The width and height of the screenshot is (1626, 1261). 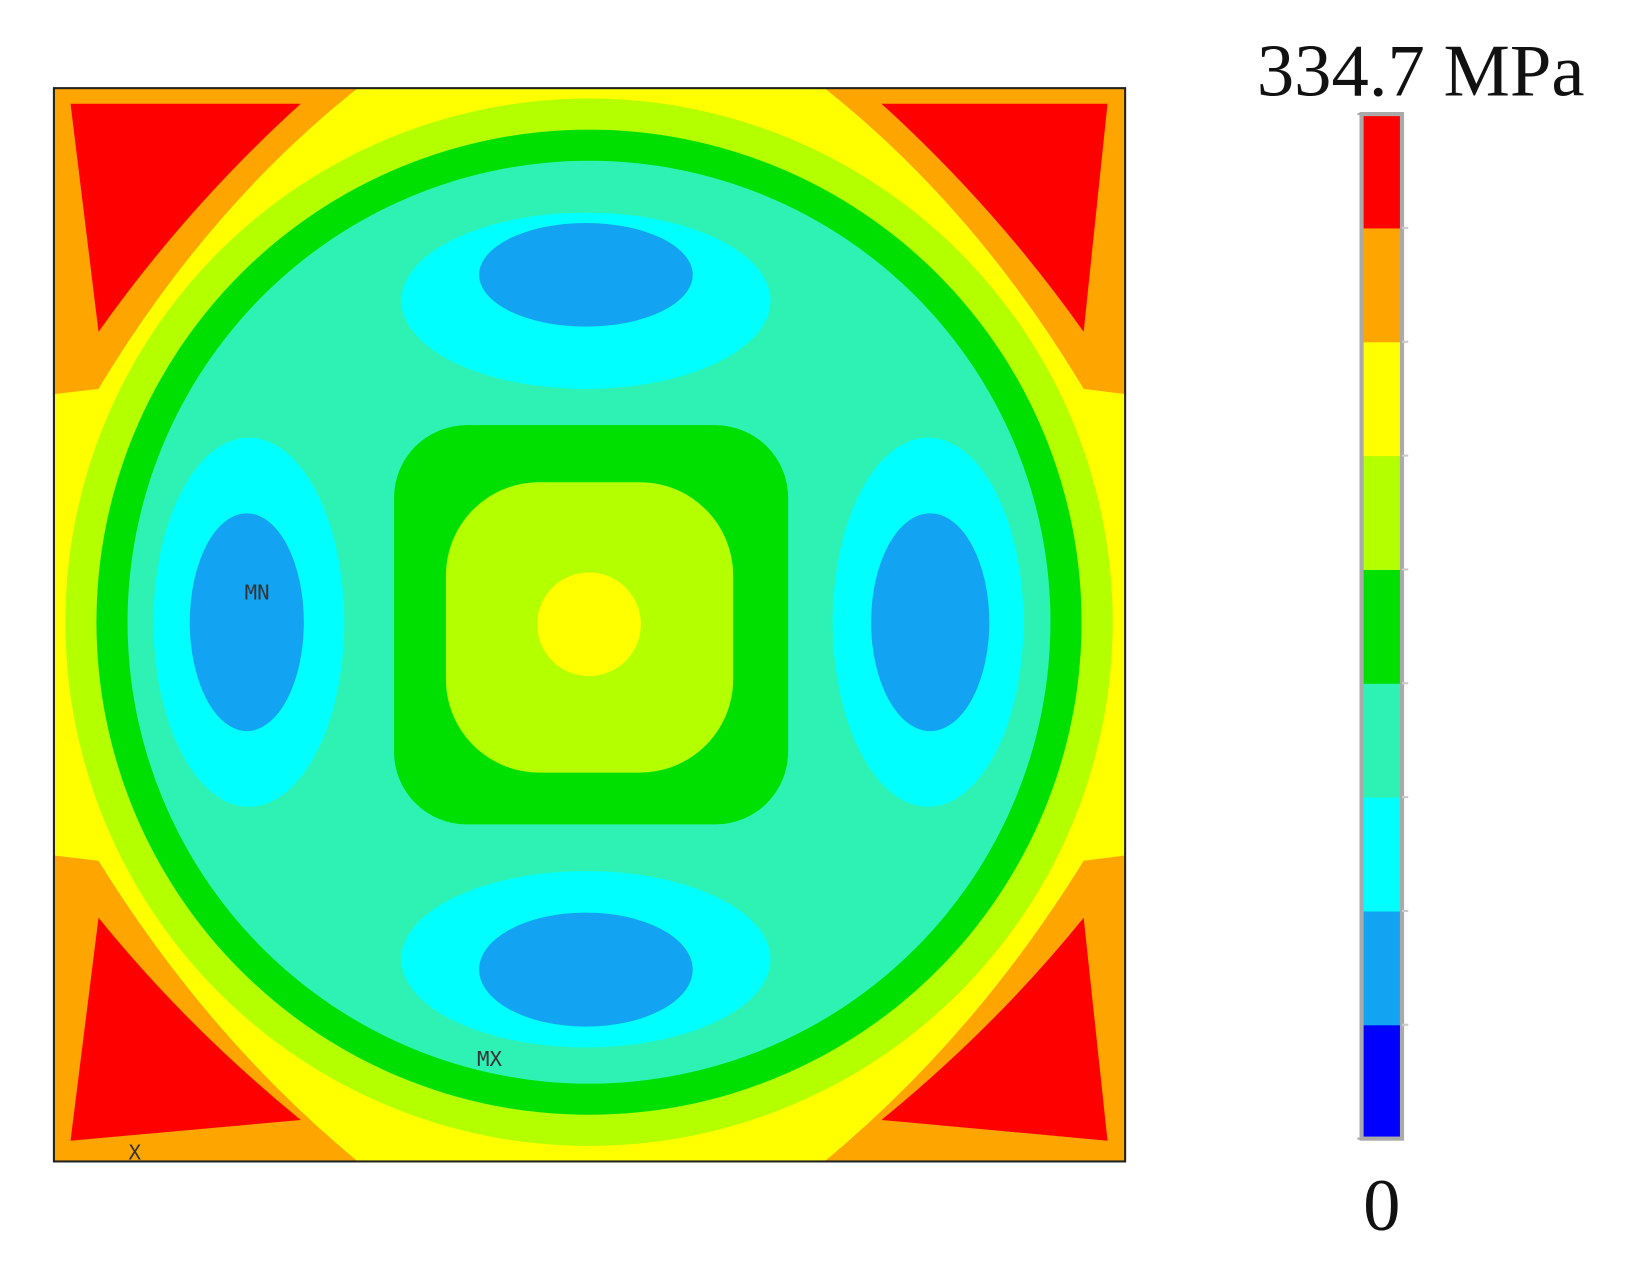 I want to click on colorbar-border, so click(x=1382, y=626).